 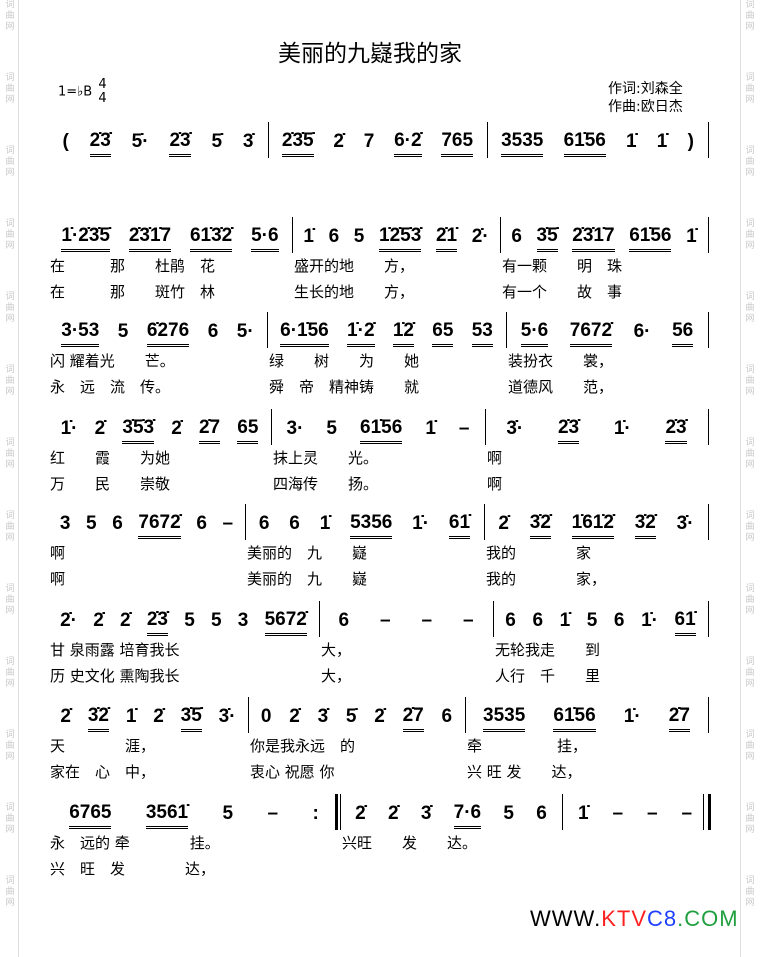 What do you see at coordinates (69, 428) in the screenshot?
I see `note: 1̇·` at bounding box center [69, 428].